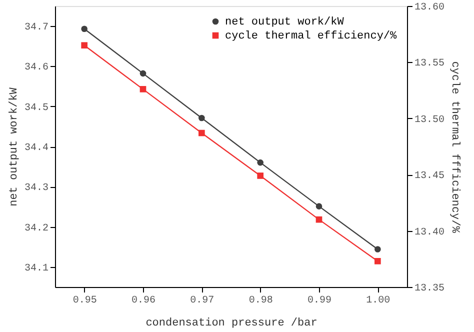  What do you see at coordinates (454, 147) in the screenshot?
I see `y2-axis-title: cycle thermal ffficiency/%` at bounding box center [454, 147].